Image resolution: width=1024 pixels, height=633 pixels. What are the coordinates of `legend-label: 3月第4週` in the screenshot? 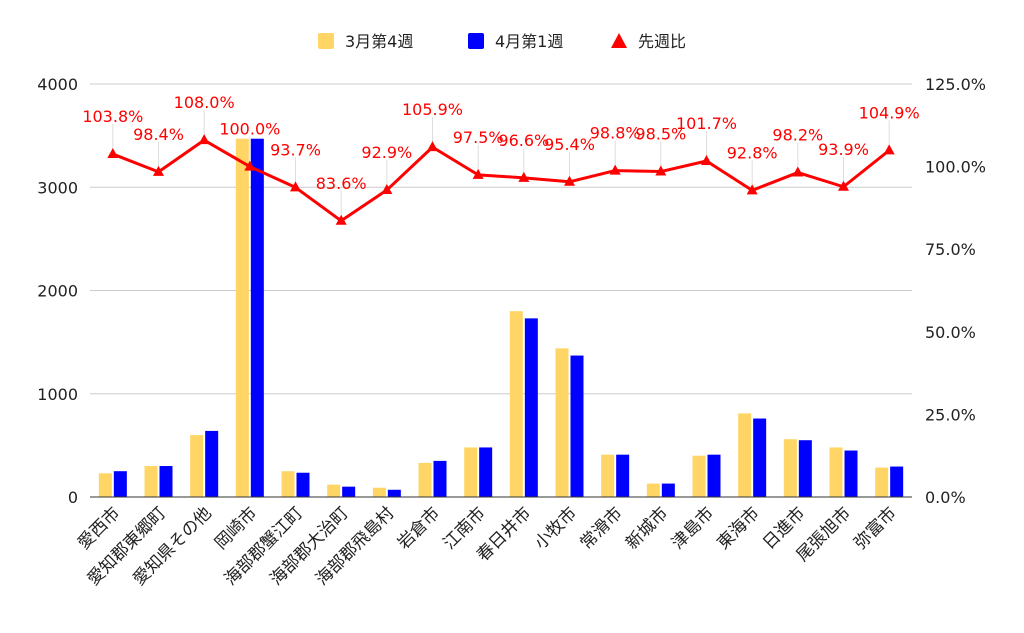 It's located at (379, 41).